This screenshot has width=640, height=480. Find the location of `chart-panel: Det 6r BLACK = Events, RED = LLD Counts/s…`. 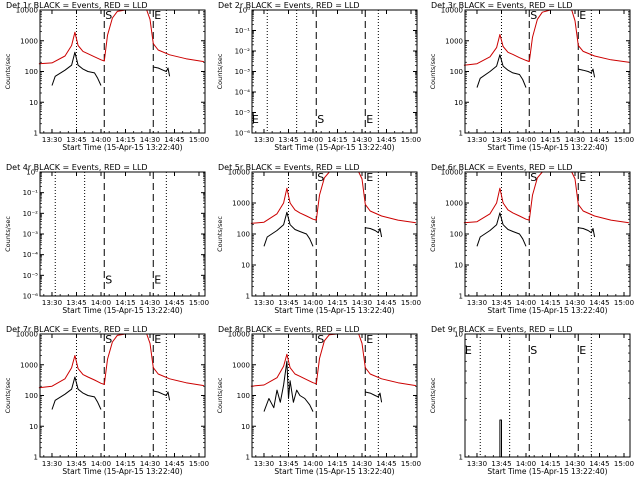

chart-panel: Det 6r BLACK = Events, RED = LLD Counts/s… is located at coordinates (531, 239).